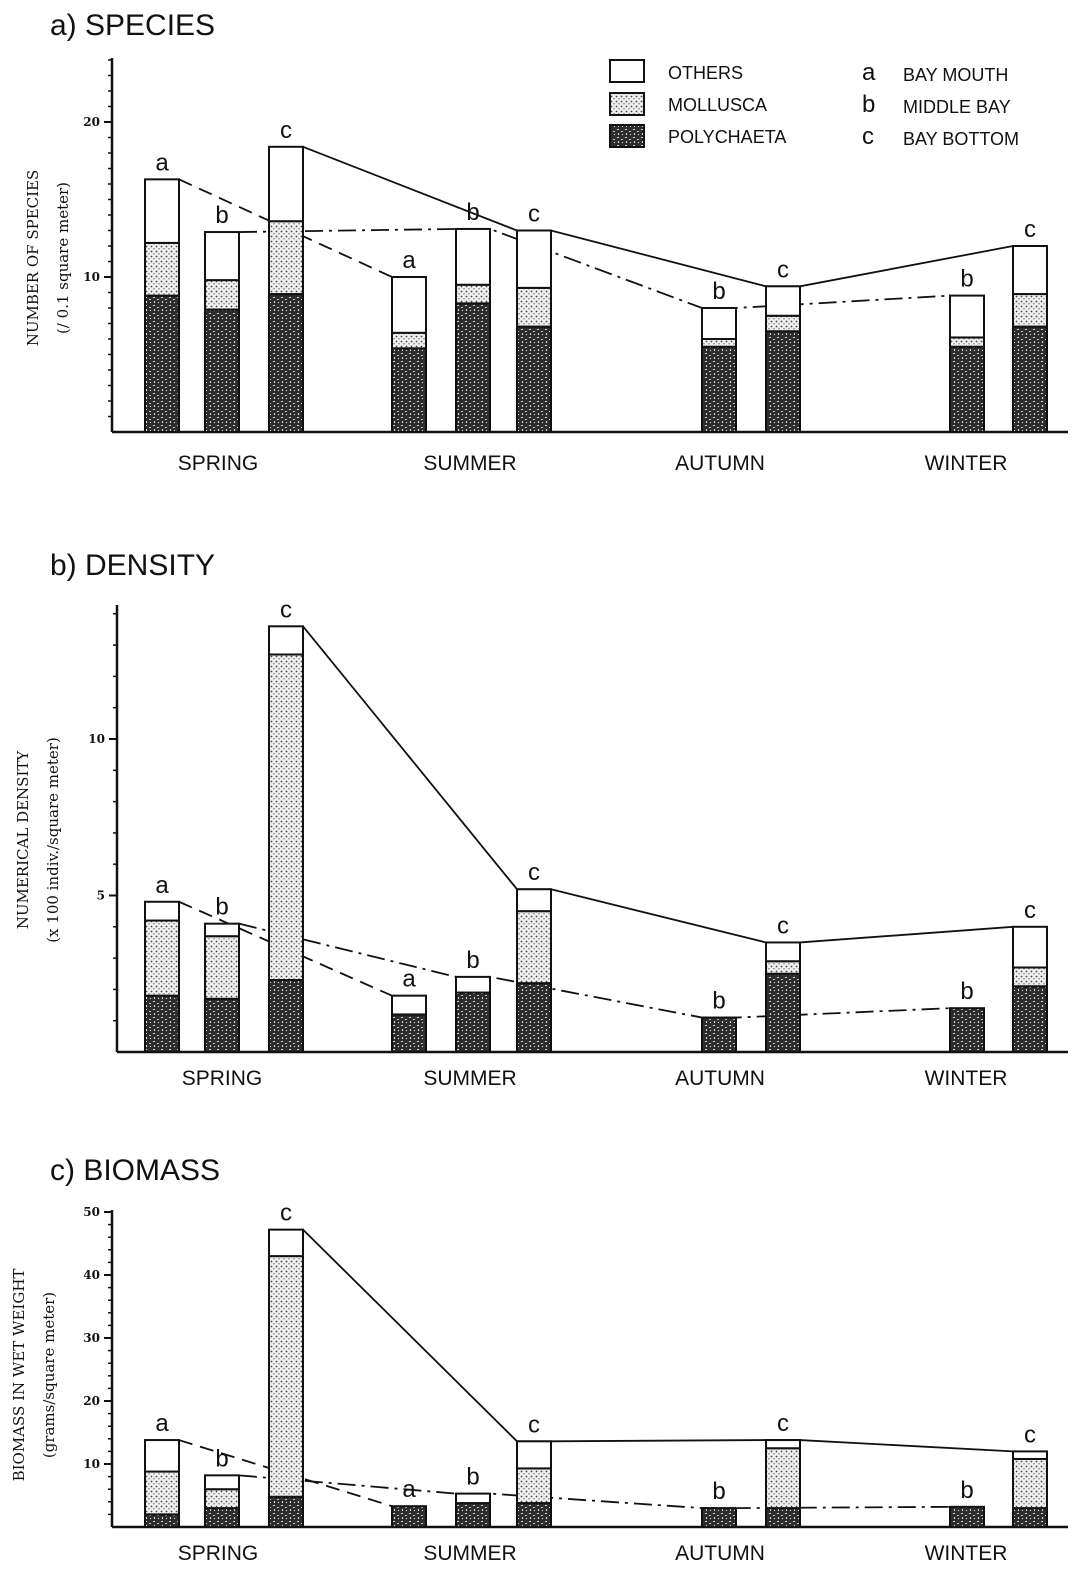 This screenshot has width=1073, height=1572. I want to click on biomass-station-c-line, so click(658, 1341).